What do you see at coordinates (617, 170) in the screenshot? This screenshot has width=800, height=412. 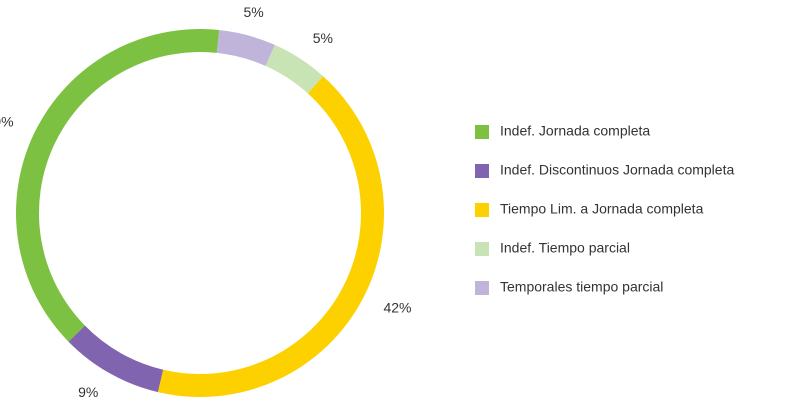 I see `legend-label: Indef. Discontinuos Jornada completa` at bounding box center [617, 170].